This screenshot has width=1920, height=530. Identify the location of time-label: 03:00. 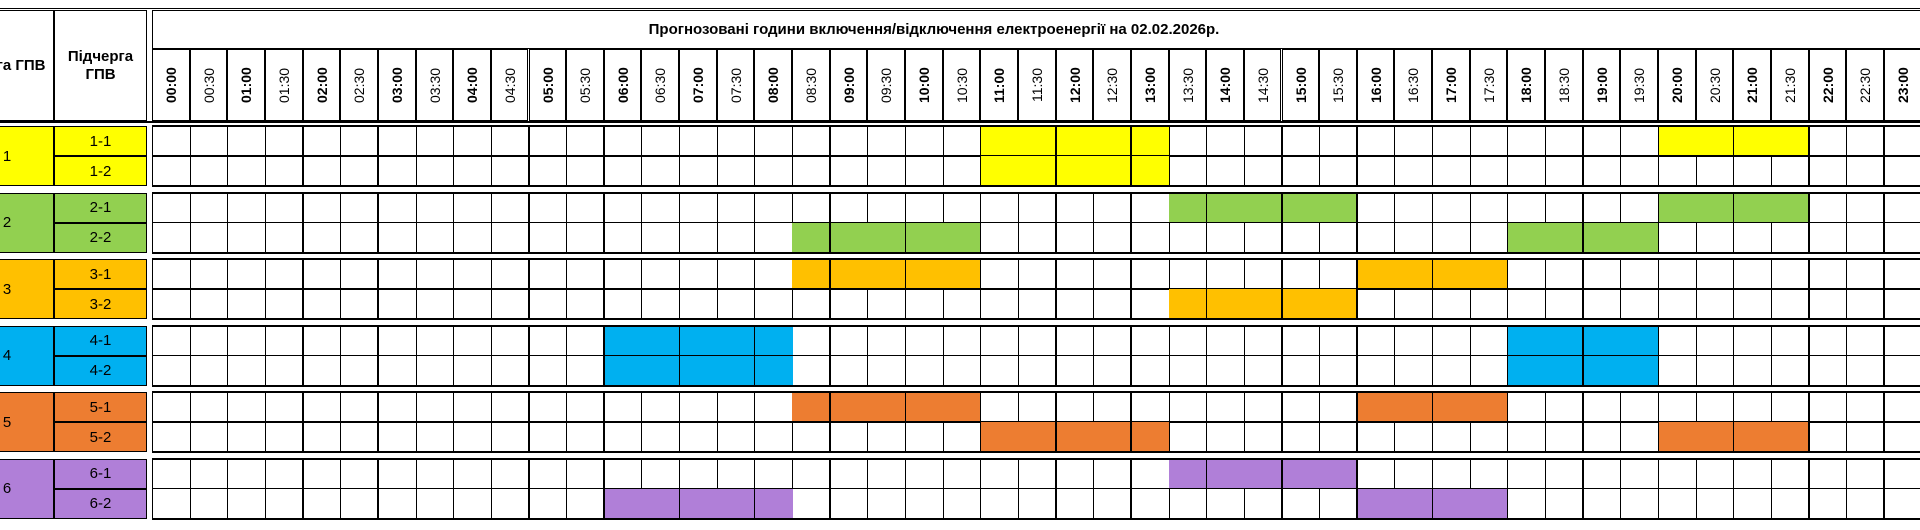
(396, 85).